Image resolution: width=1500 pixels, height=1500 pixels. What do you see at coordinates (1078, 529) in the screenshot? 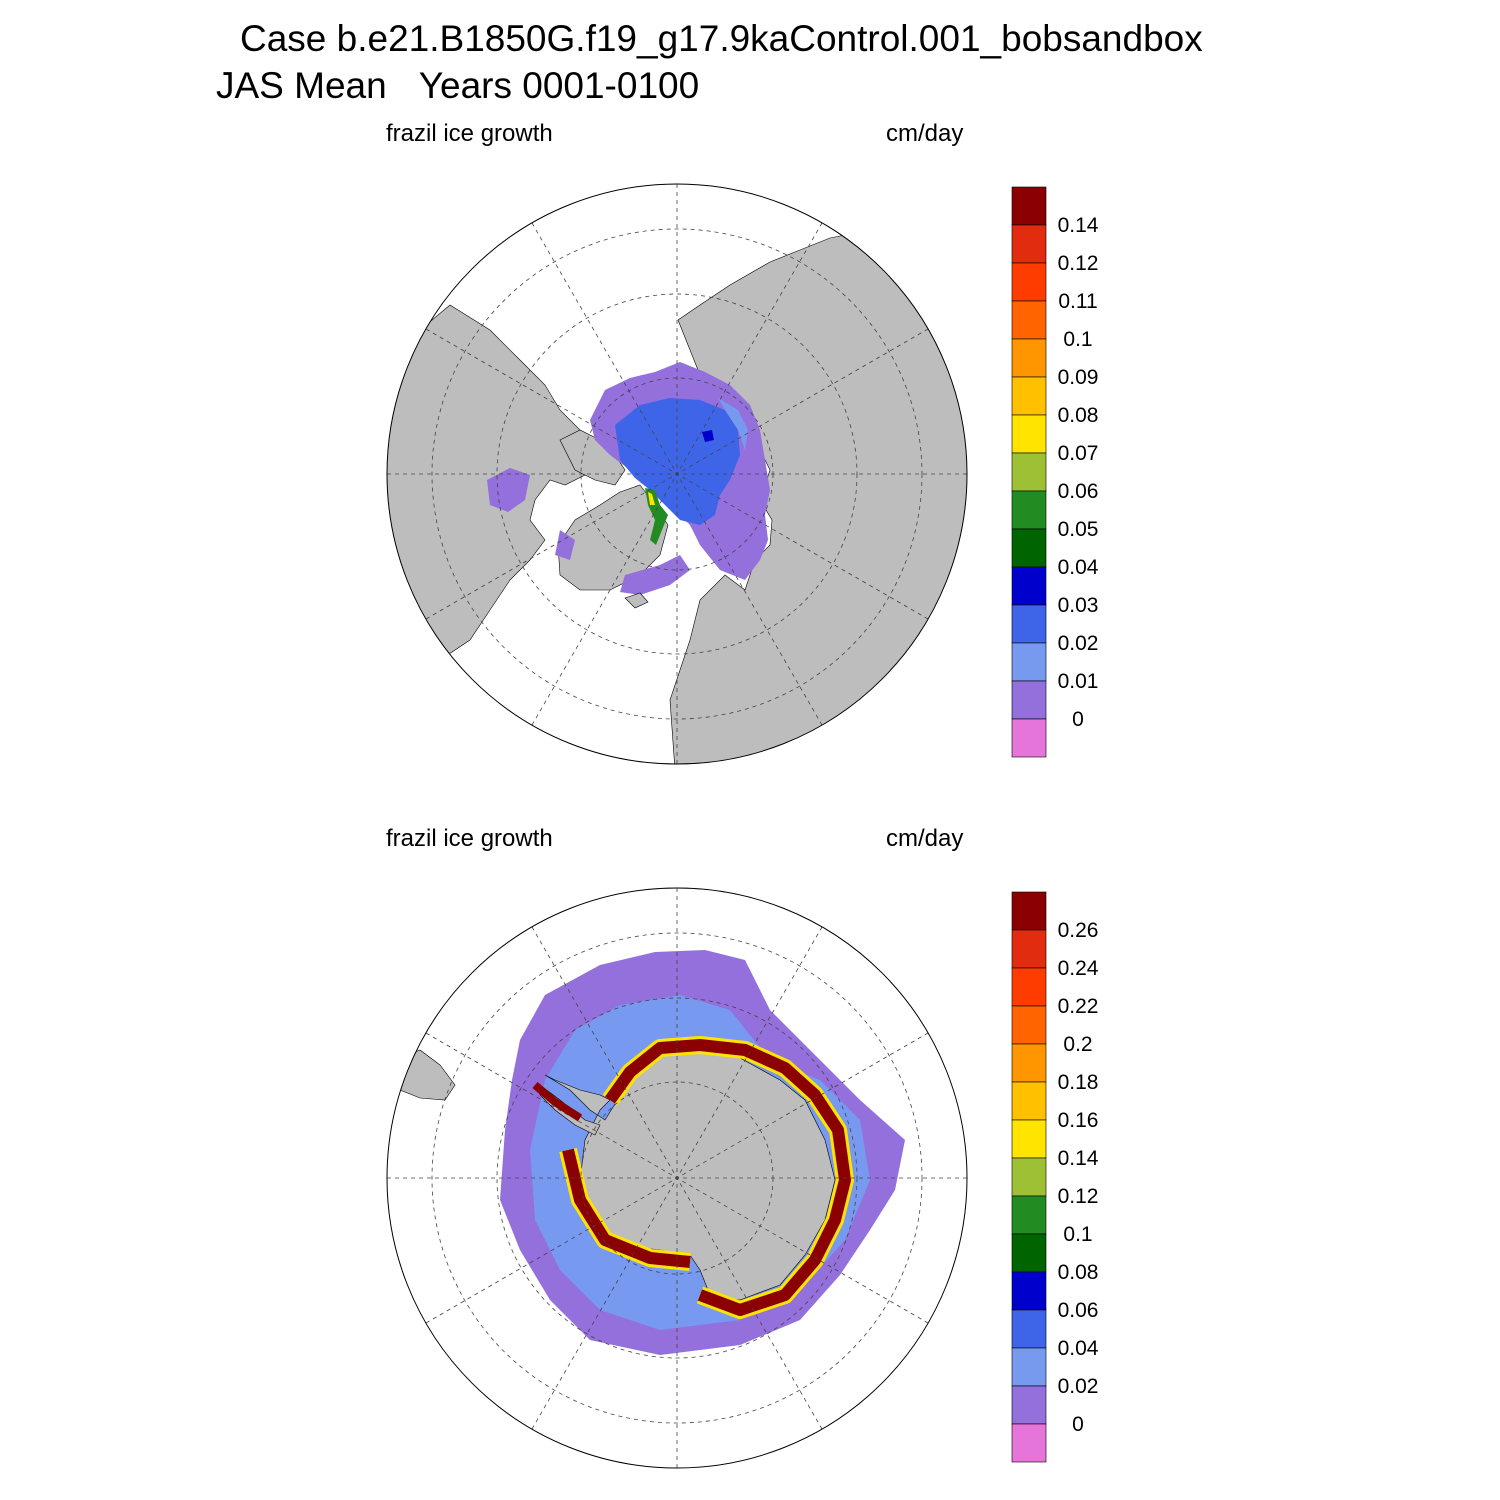
I see `north-colorbar-tick-label: 0.05` at bounding box center [1078, 529].